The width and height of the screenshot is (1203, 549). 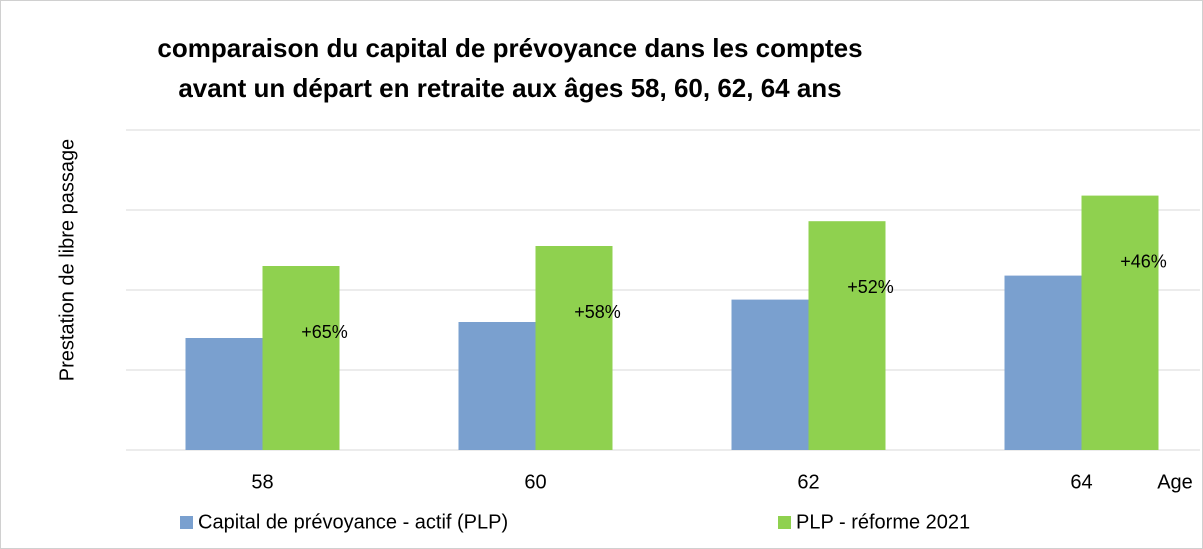 What do you see at coordinates (808, 482) in the screenshot?
I see `x-tick-label: 62` at bounding box center [808, 482].